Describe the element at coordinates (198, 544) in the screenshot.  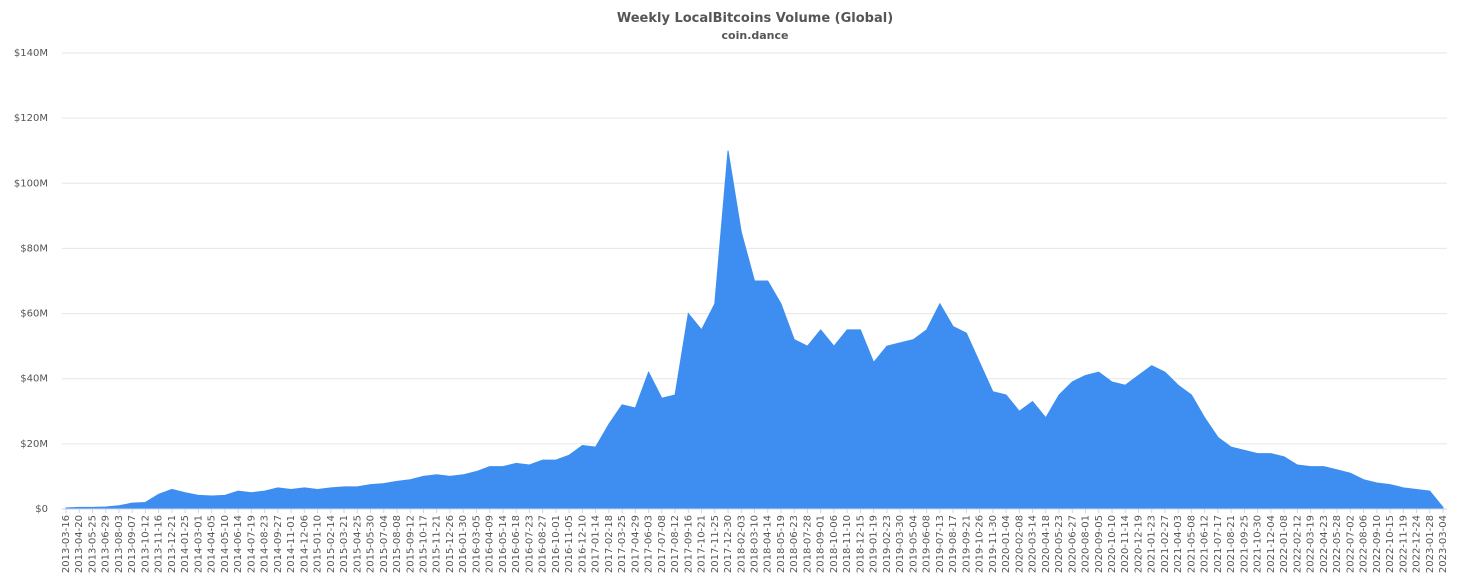
I see `x-tick-label: 2014-03-01` at that location.